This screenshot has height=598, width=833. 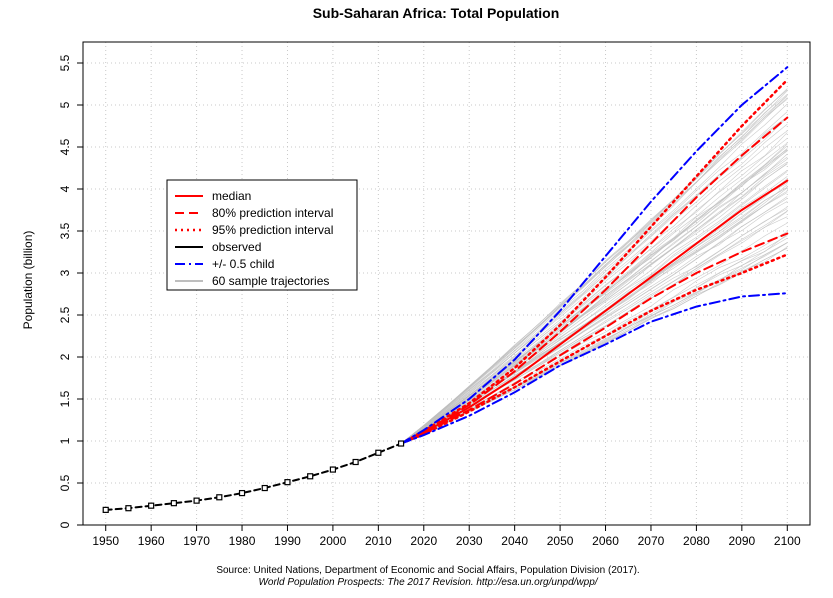 What do you see at coordinates (28, 280) in the screenshot?
I see `y-axis-title: Population (billion)` at bounding box center [28, 280].